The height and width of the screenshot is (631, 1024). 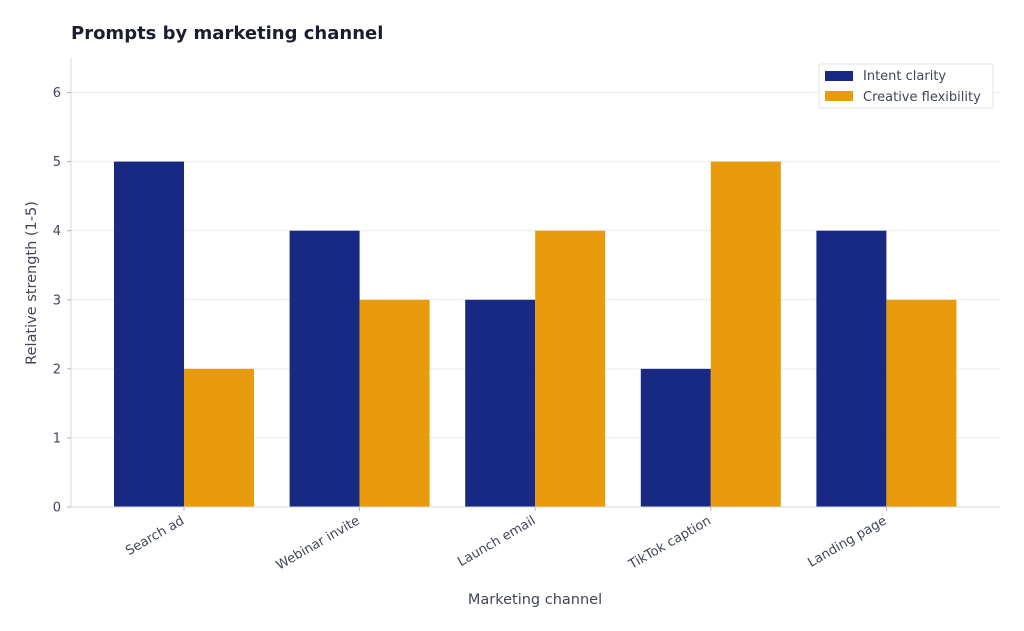 What do you see at coordinates (57, 508) in the screenshot?
I see `y-tick-label: 0` at bounding box center [57, 508].